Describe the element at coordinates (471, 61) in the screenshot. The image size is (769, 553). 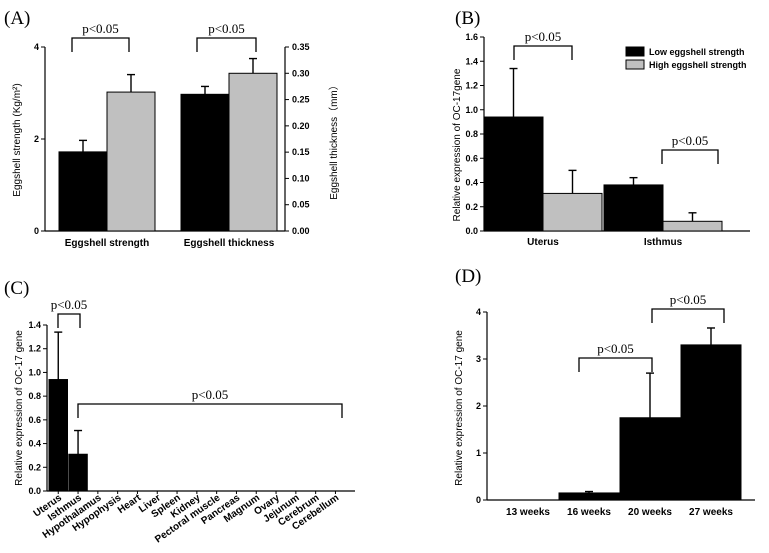
I see `panel-b-tick-label: 1.4` at that location.